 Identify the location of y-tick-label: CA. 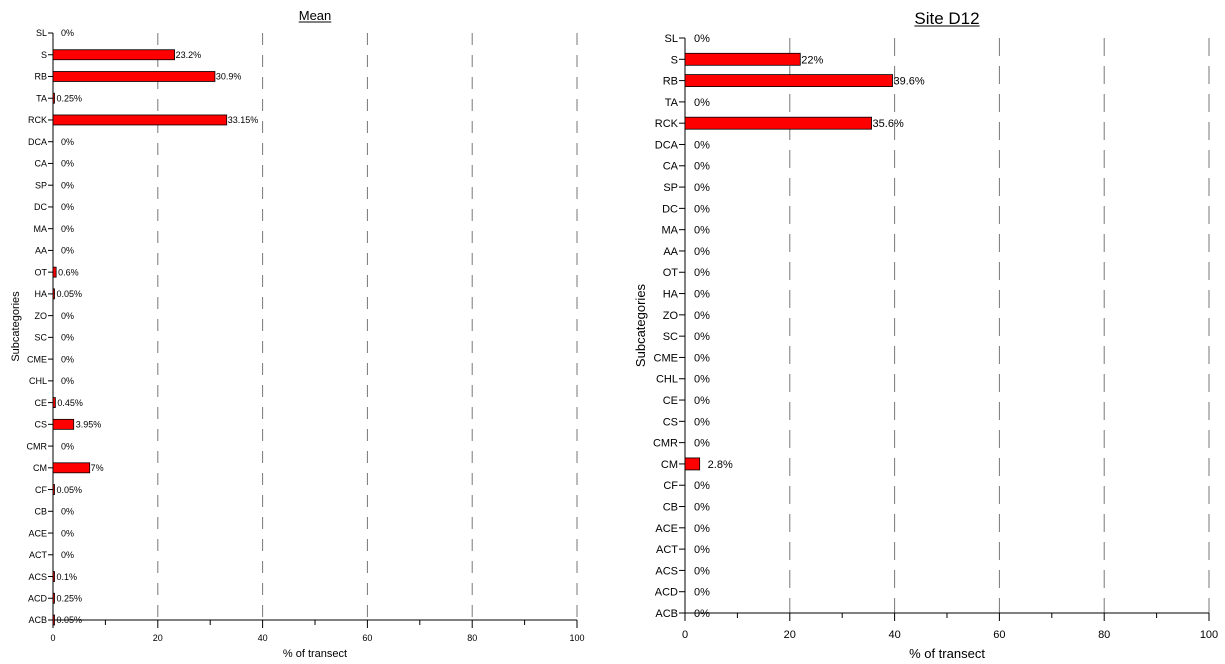
(671, 167).